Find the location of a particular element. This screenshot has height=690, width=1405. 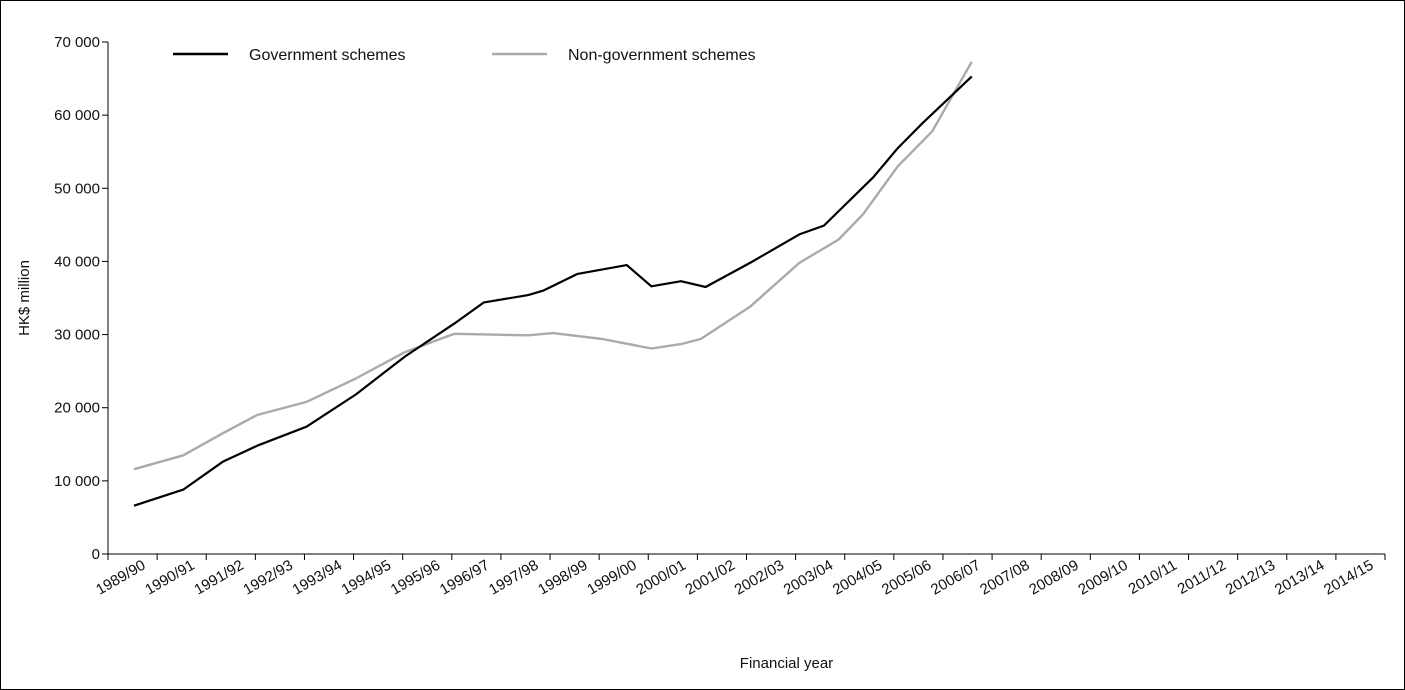

x-tick-label: 2000/01 is located at coordinates (660, 578).